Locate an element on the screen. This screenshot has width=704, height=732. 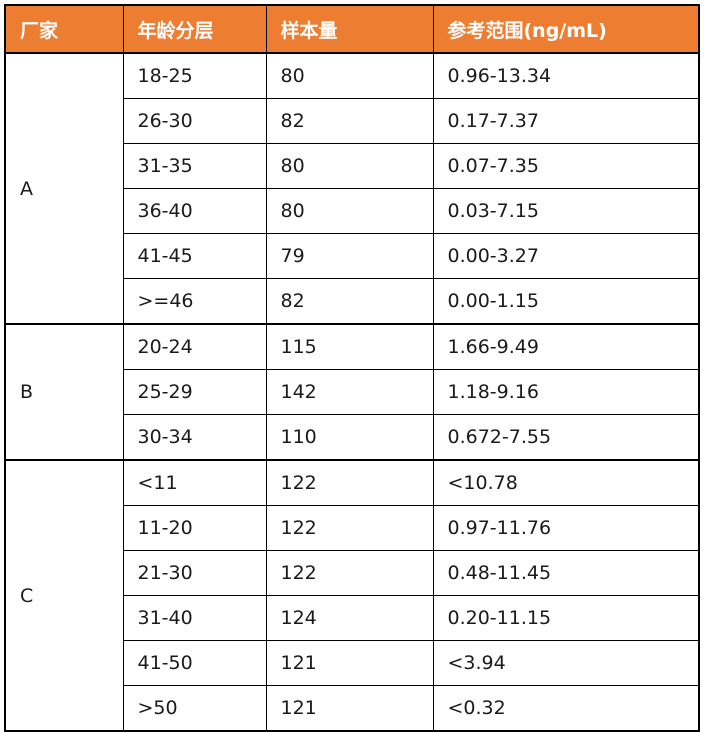
table-row: 31-40 124 0.20-11.15 is located at coordinates (352, 618).